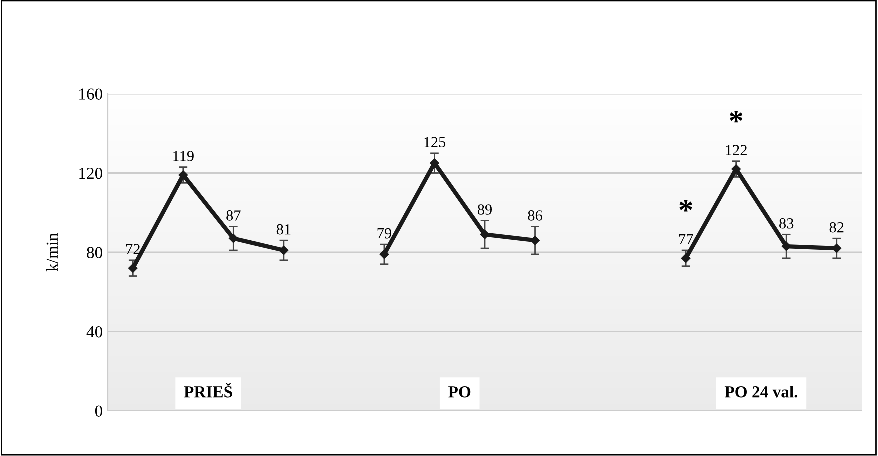 Image resolution: width=878 pixels, height=456 pixels. I want to click on data-label: 72, so click(133, 249).